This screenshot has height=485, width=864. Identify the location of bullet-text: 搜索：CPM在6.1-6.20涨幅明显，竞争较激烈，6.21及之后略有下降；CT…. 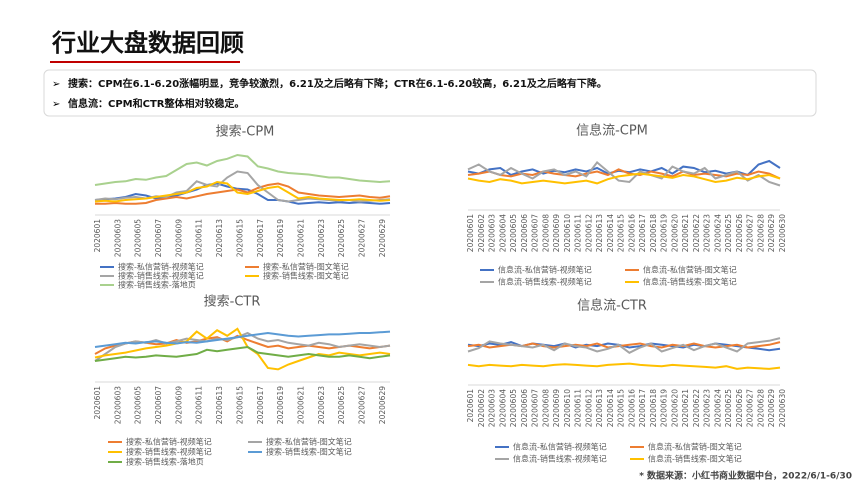
(337, 83).